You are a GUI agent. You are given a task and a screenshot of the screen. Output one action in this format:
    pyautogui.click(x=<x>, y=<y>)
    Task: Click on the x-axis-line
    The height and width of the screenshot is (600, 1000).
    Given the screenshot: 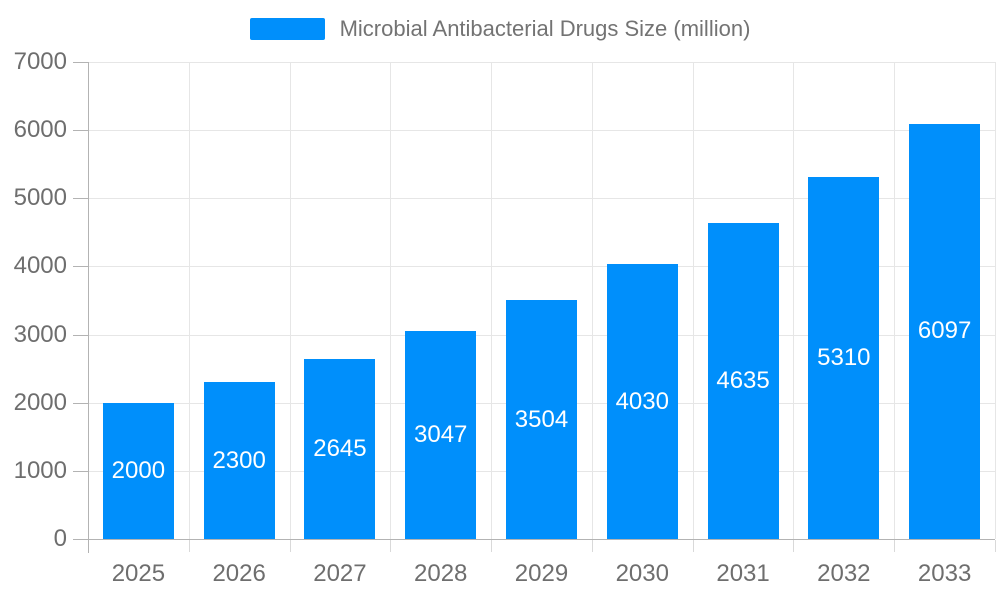 What is the action you would take?
    pyautogui.click(x=541, y=539)
    